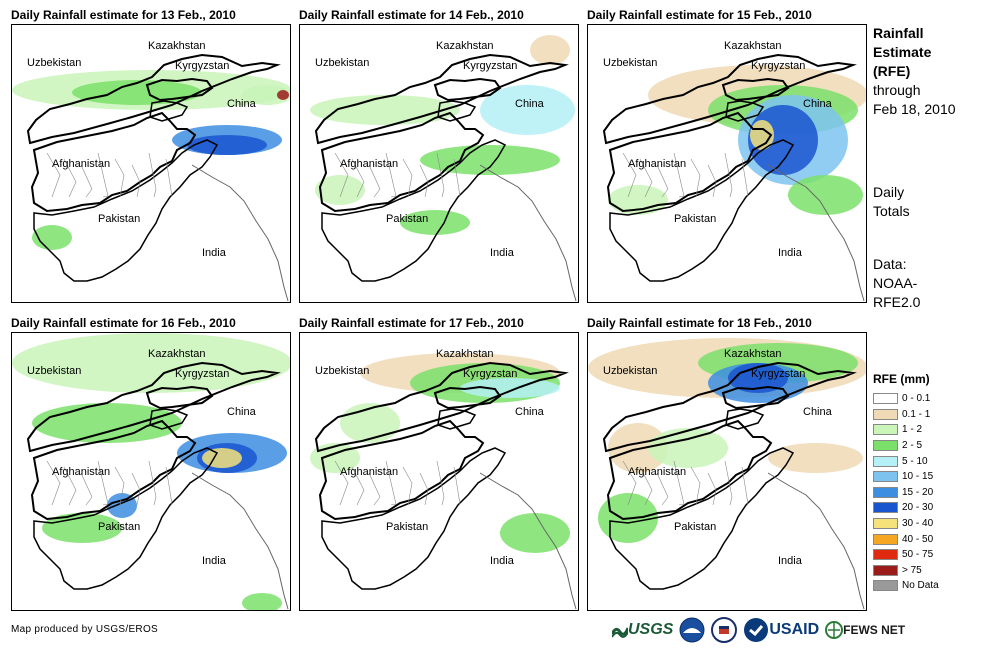 The width and height of the screenshot is (983, 649). I want to click on usaid-logo: USAID, so click(781, 630).